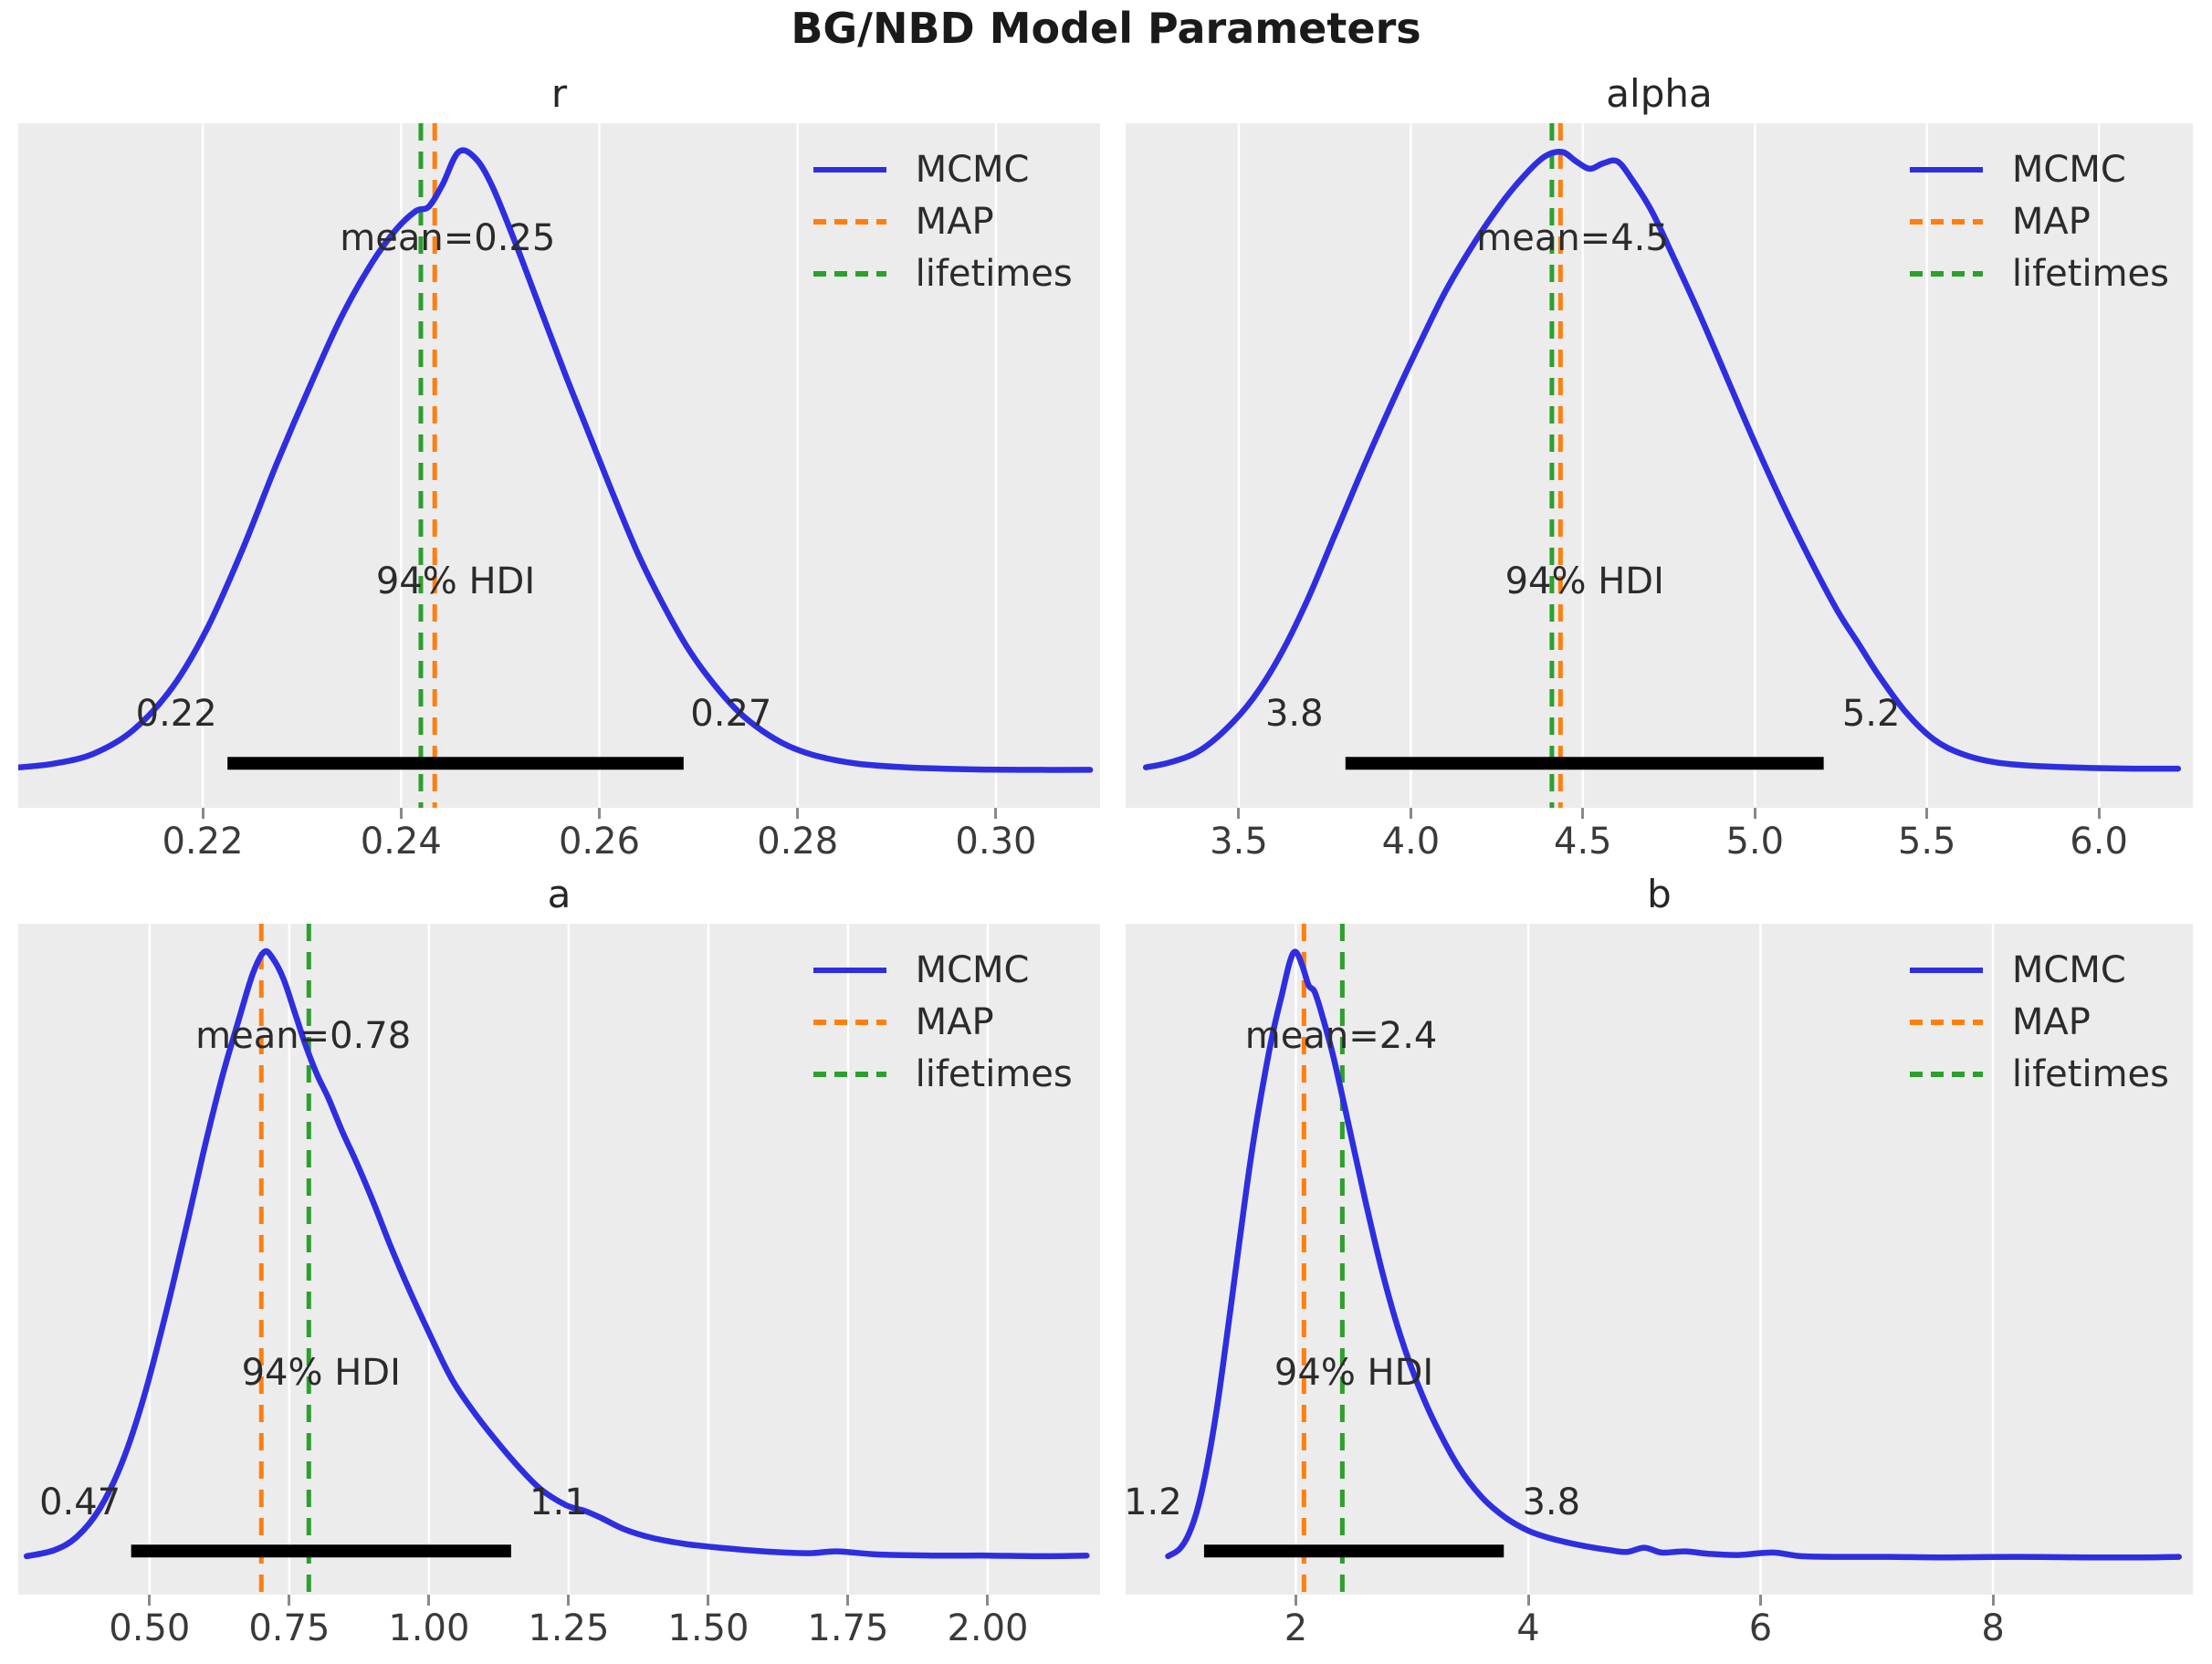 Image resolution: width=2212 pixels, height=1664 pixels. What do you see at coordinates (1411, 842) in the screenshot?
I see `x-tick-label: 4.0` at bounding box center [1411, 842].